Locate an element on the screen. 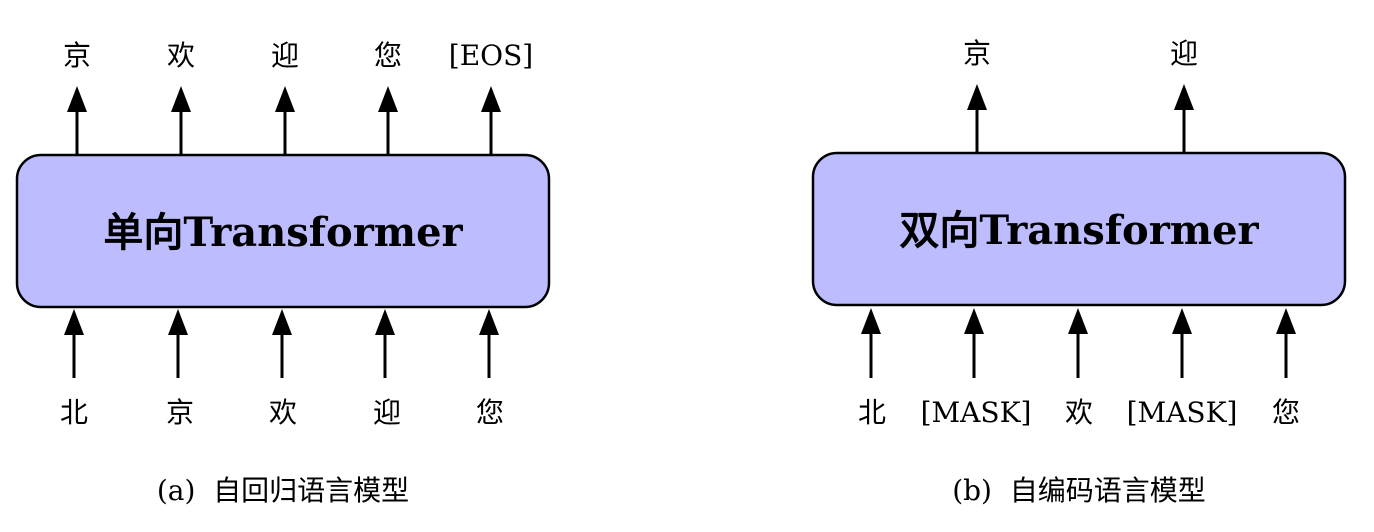 Image resolution: width=1374 pixels, height=532 pixels. input-token: 京 is located at coordinates (180, 412).